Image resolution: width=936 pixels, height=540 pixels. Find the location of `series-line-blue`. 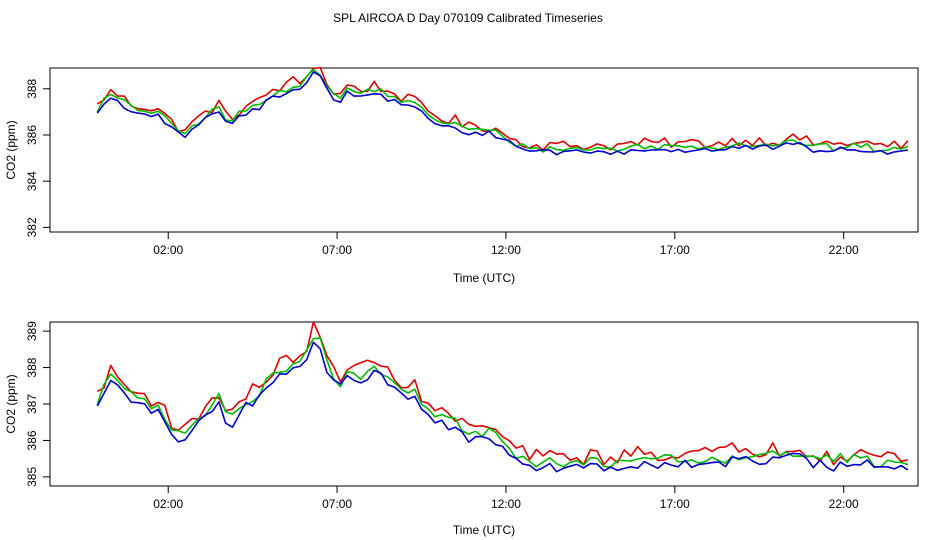

series-line-blue is located at coordinates (502, 113).